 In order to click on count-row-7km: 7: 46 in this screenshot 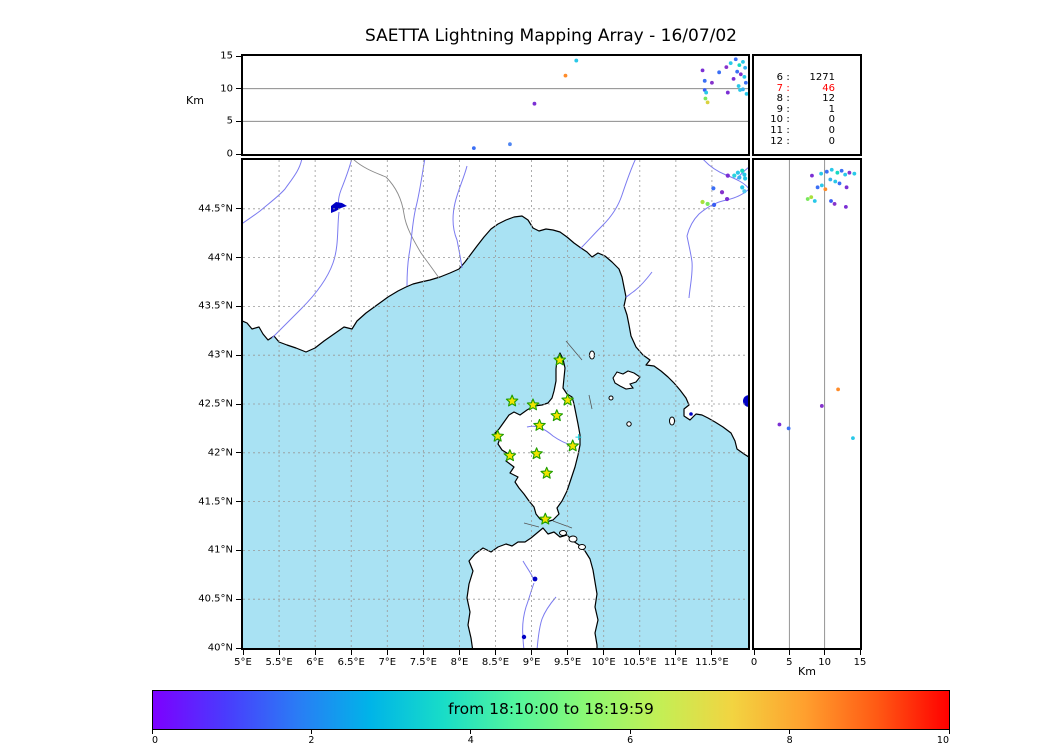, I will do `click(807, 88)`.